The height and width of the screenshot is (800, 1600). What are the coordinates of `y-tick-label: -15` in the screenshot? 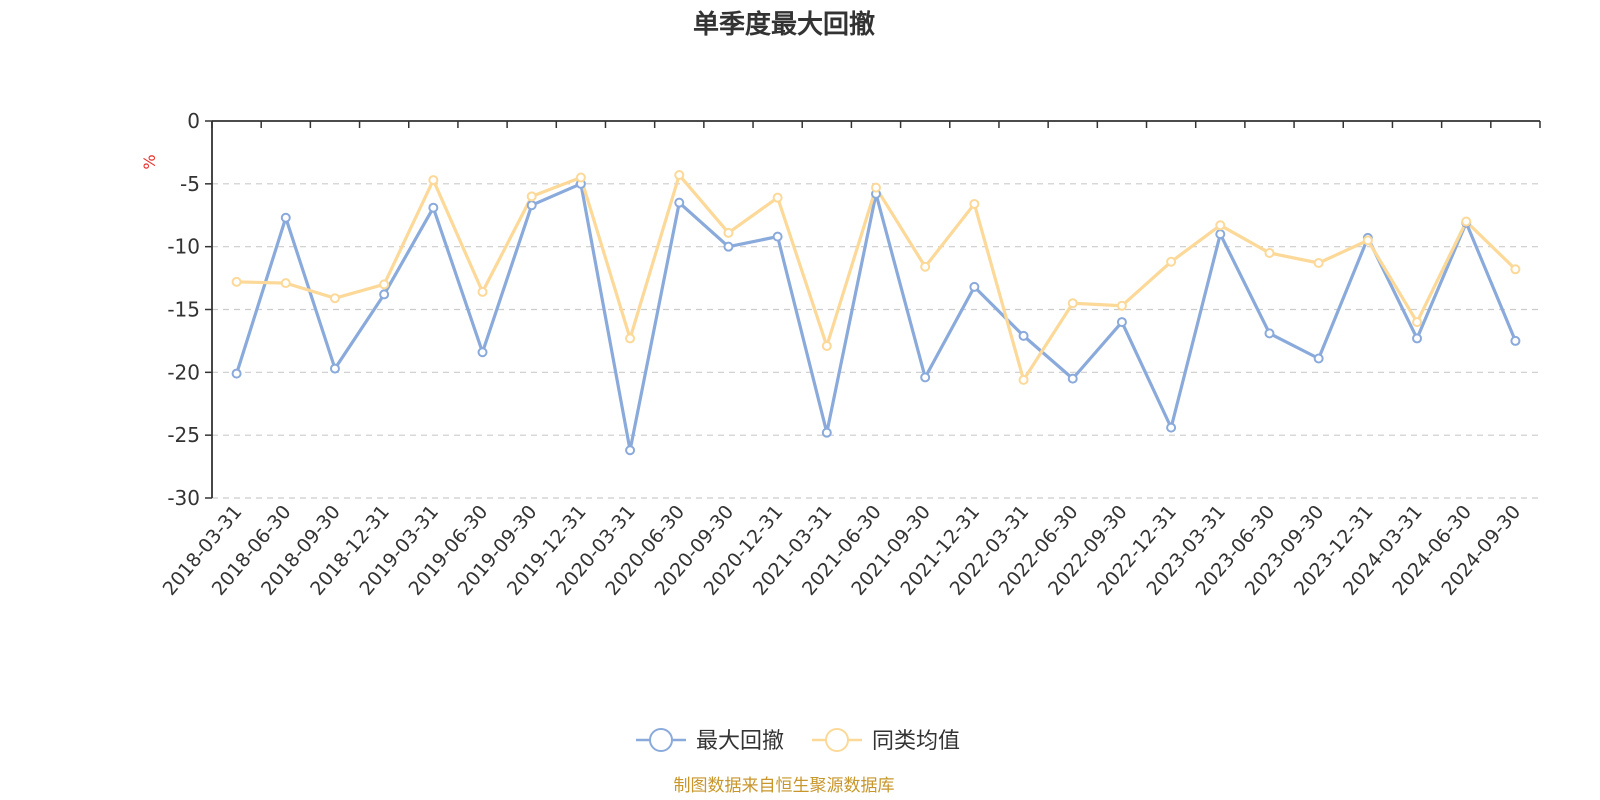 It's located at (183, 310).